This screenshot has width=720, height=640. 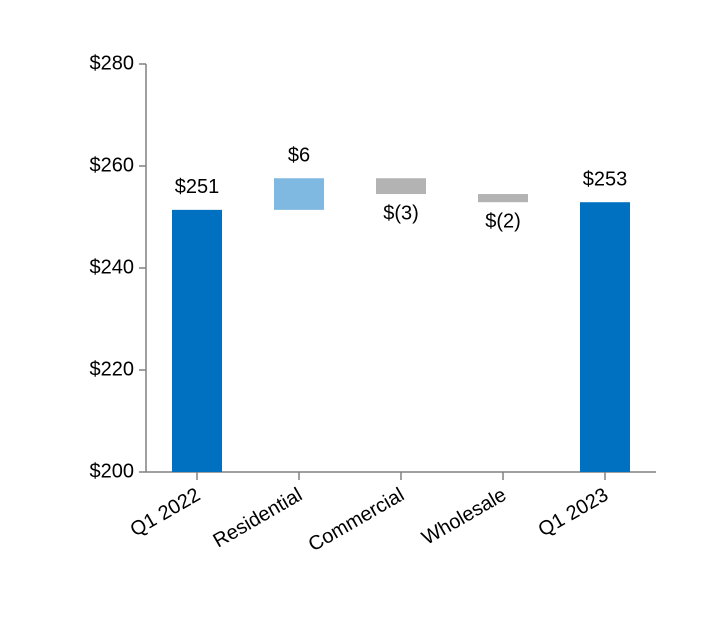 I want to click on x-tick-label: Q1 2023, so click(x=573, y=512).